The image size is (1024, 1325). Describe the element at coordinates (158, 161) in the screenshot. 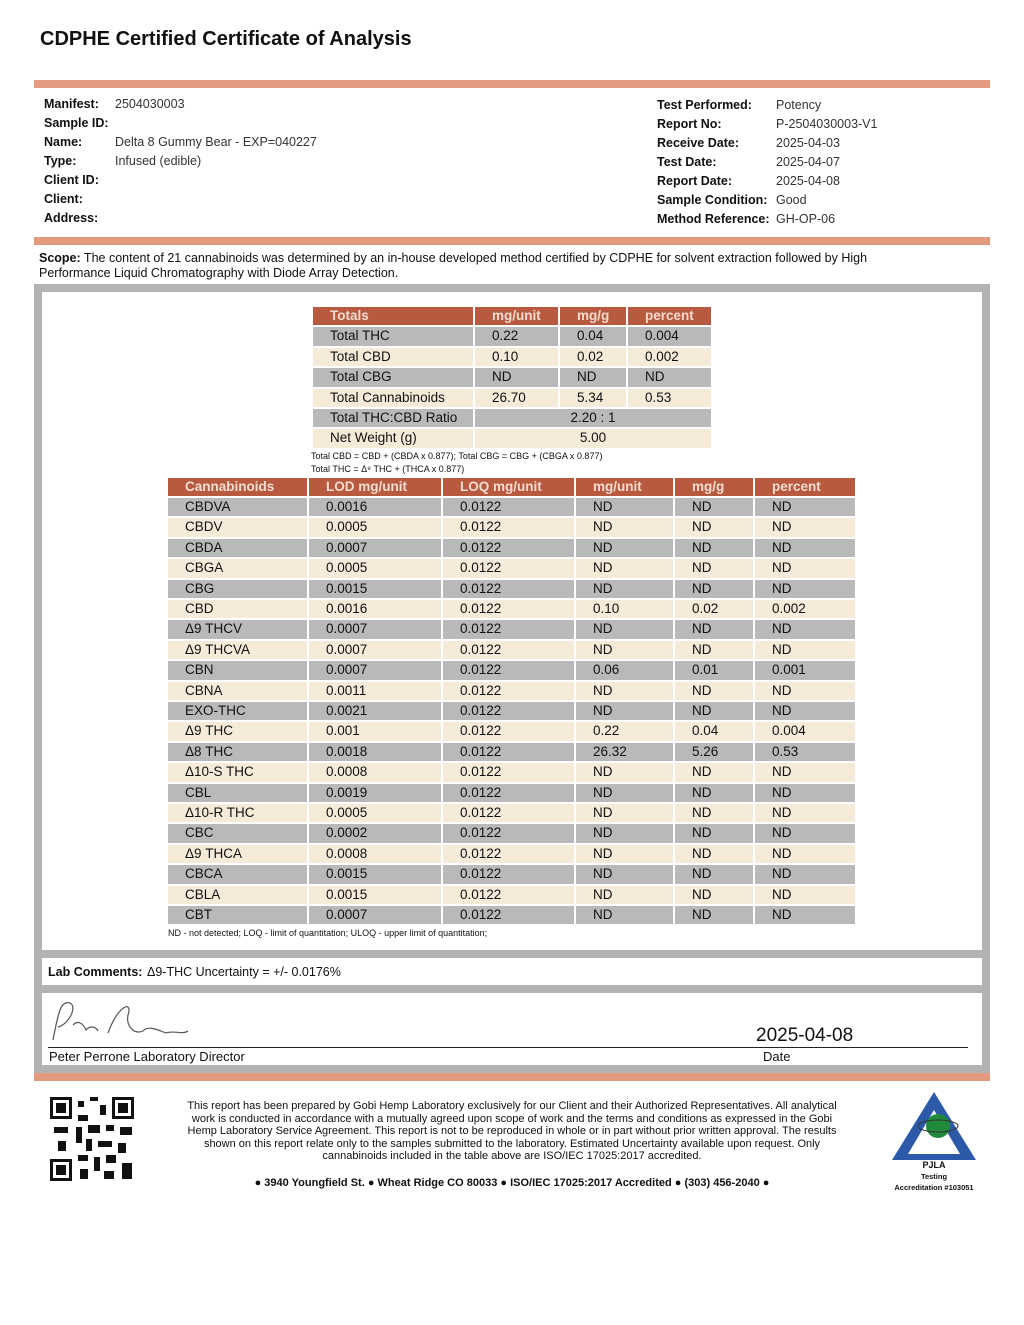

I see `field-value: Infused (edible)` at that location.